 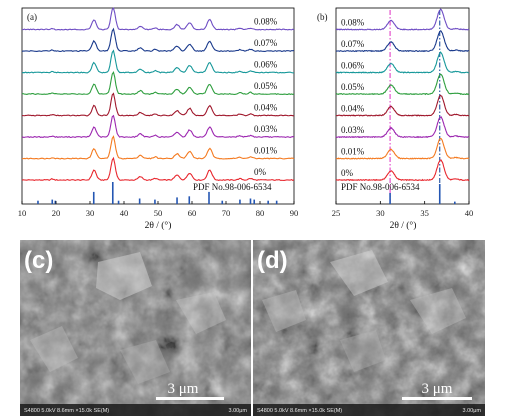 I want to click on sem-c-scale-bar, so click(x=190, y=398).